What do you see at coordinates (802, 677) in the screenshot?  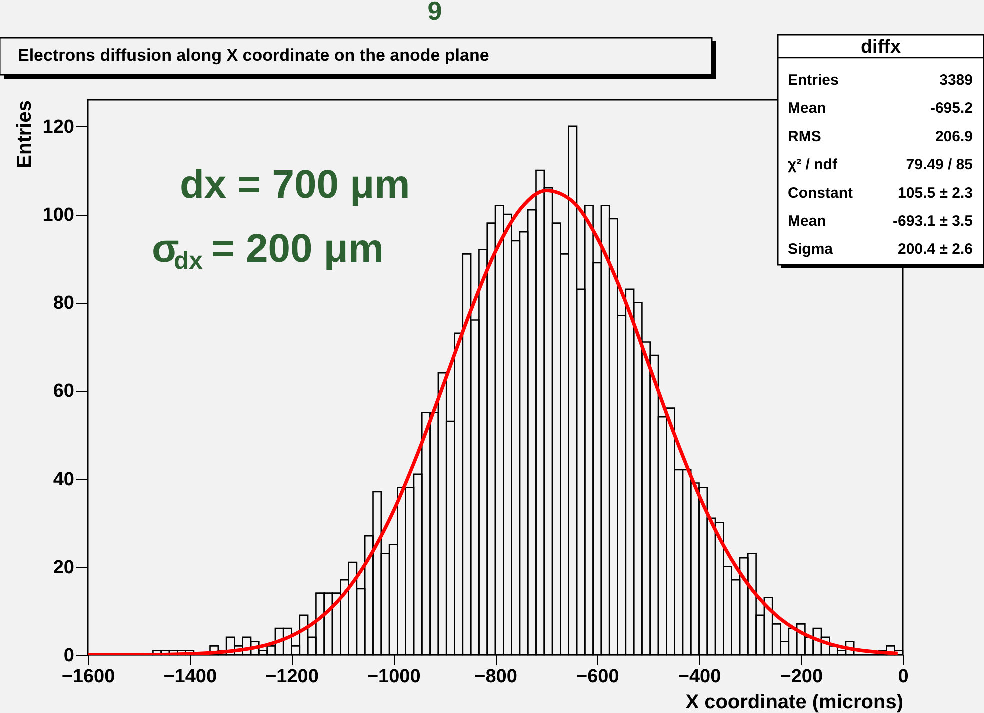 I see `x-tick-label: −200` at bounding box center [802, 677].